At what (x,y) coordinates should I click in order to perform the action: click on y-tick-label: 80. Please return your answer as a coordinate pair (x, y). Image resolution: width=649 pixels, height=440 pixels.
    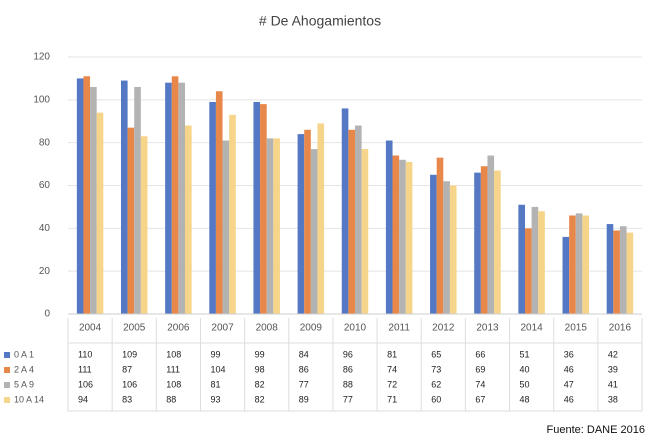
    Looking at the image, I should click on (45, 142).